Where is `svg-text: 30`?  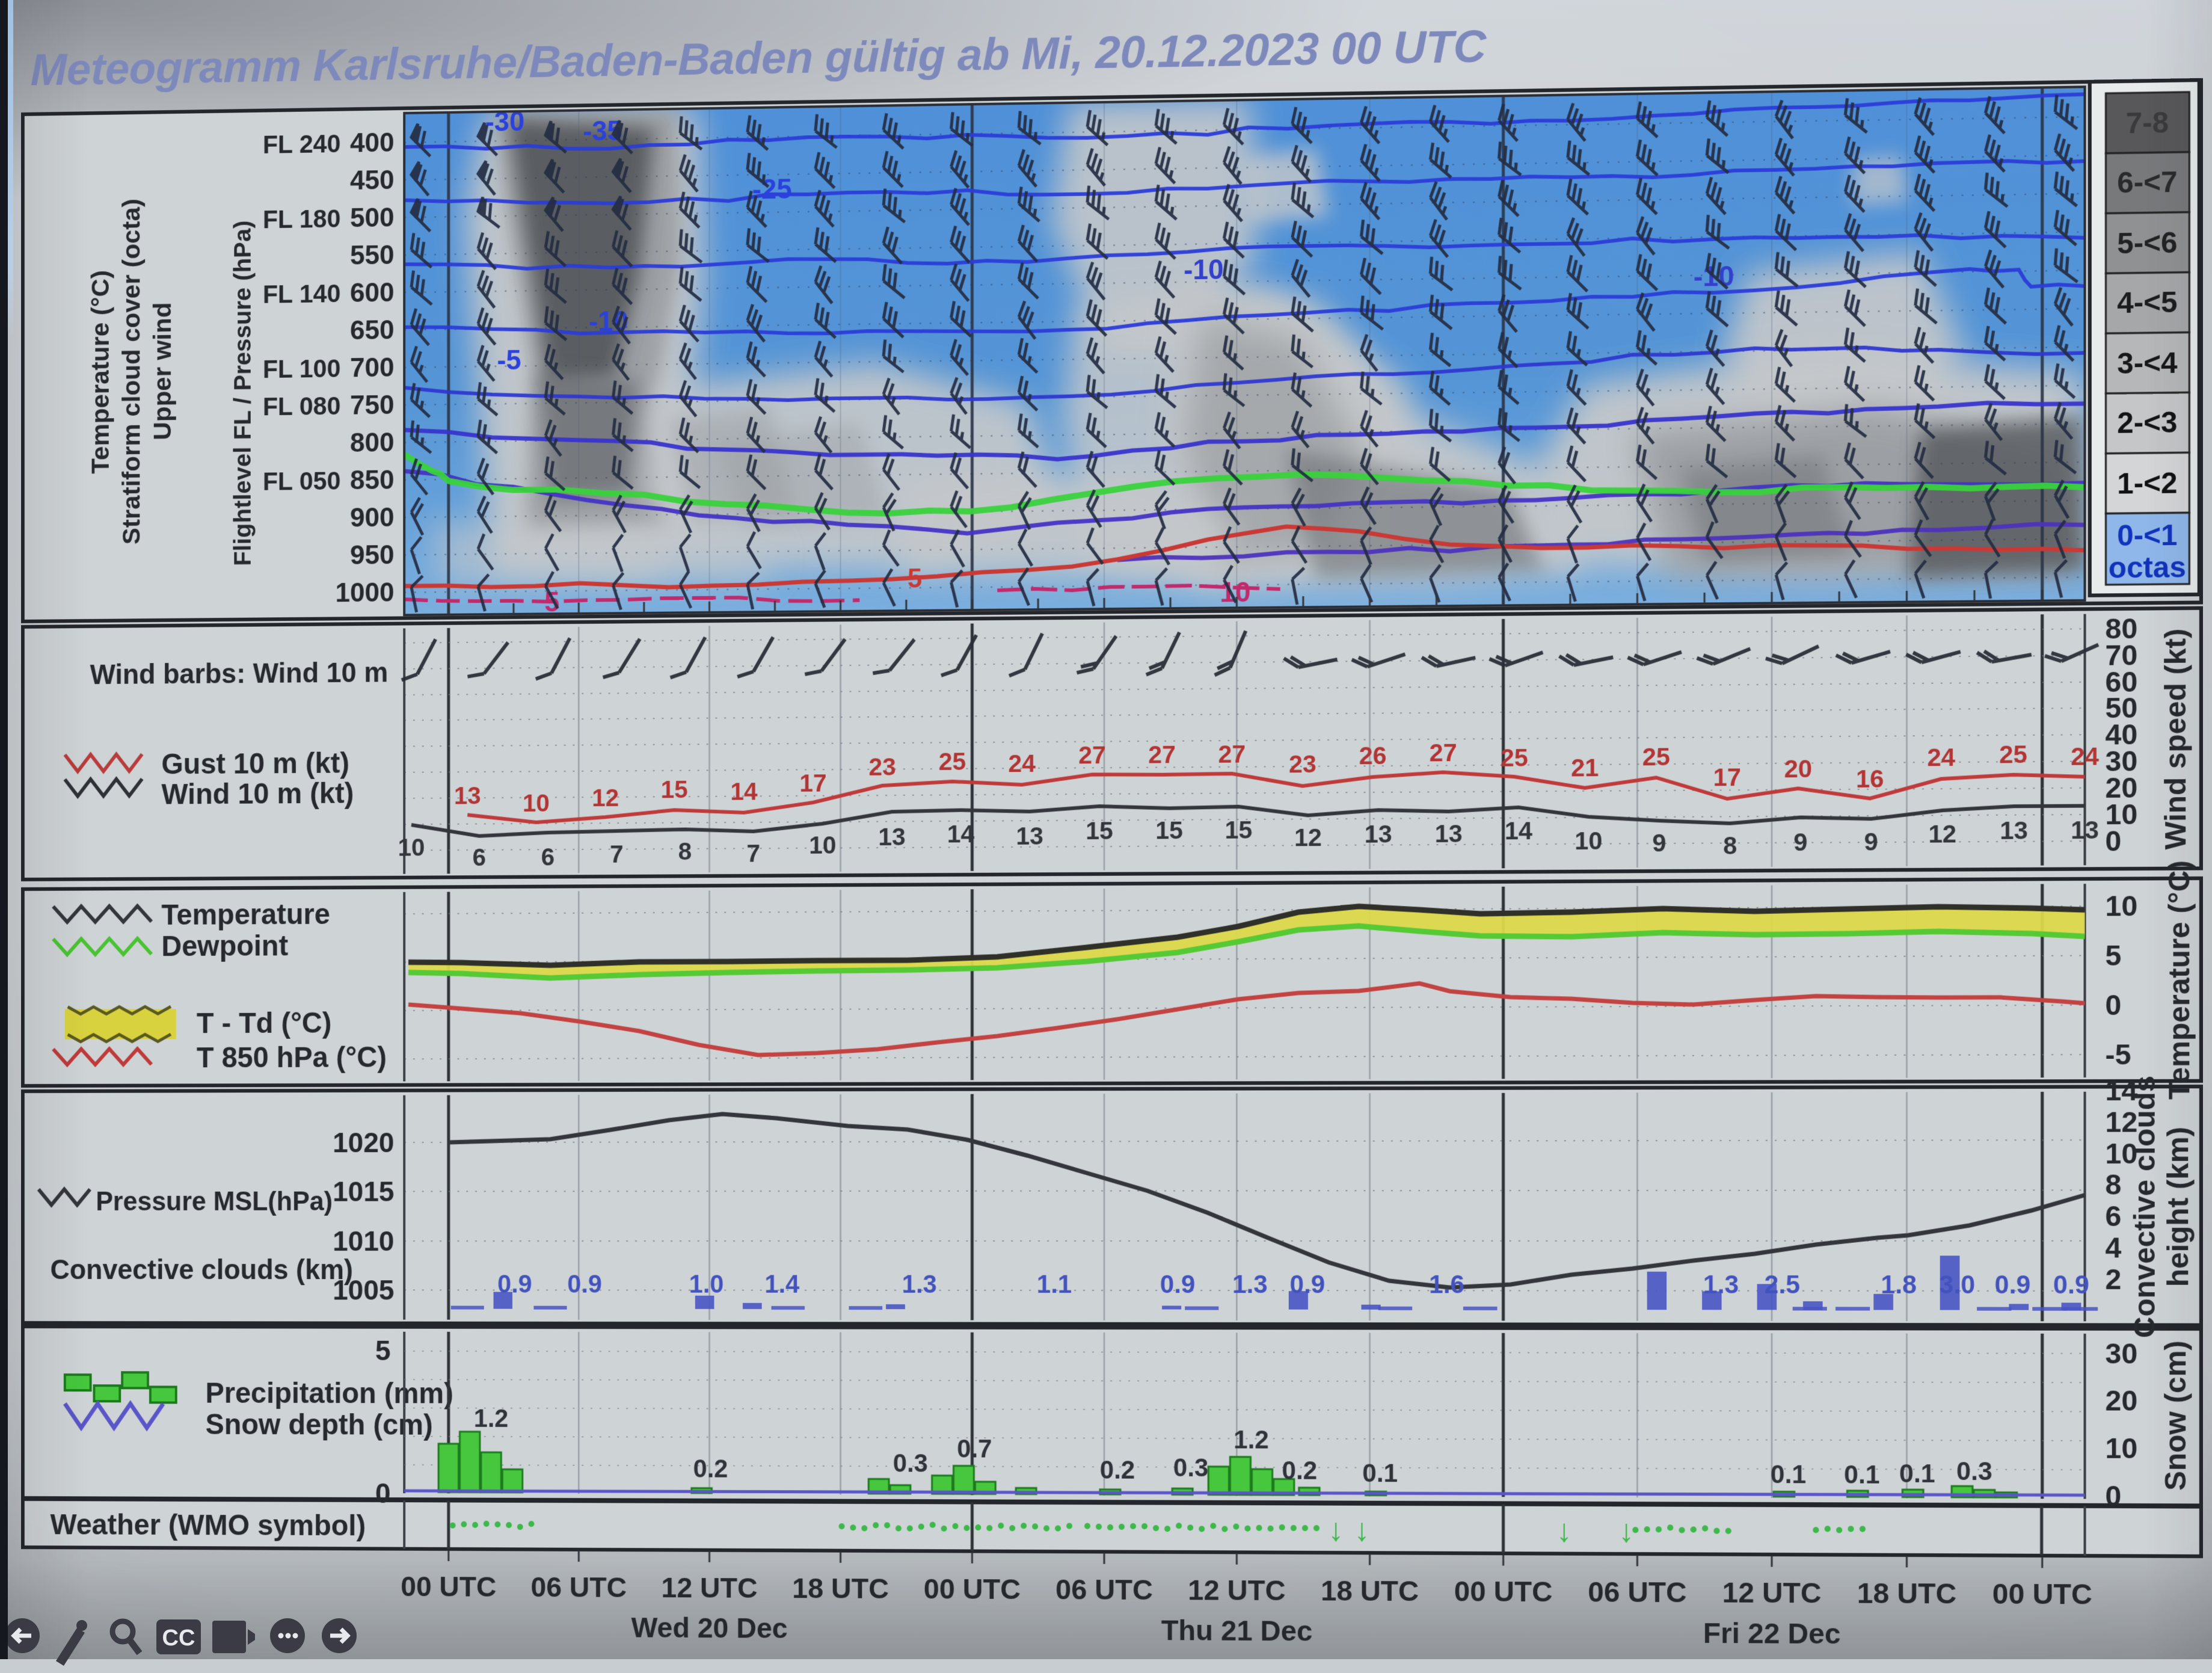
svg-text: 30 is located at coordinates (2121, 1353).